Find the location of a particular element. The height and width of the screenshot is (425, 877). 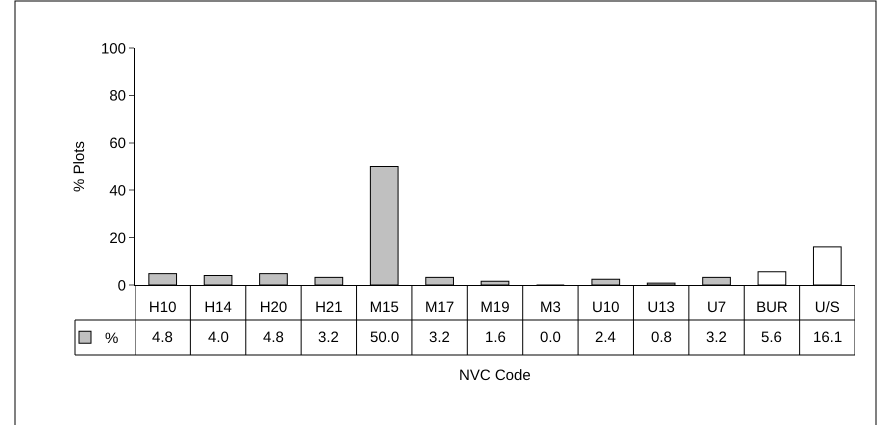

x-tick-label: H14 is located at coordinates (218, 307).